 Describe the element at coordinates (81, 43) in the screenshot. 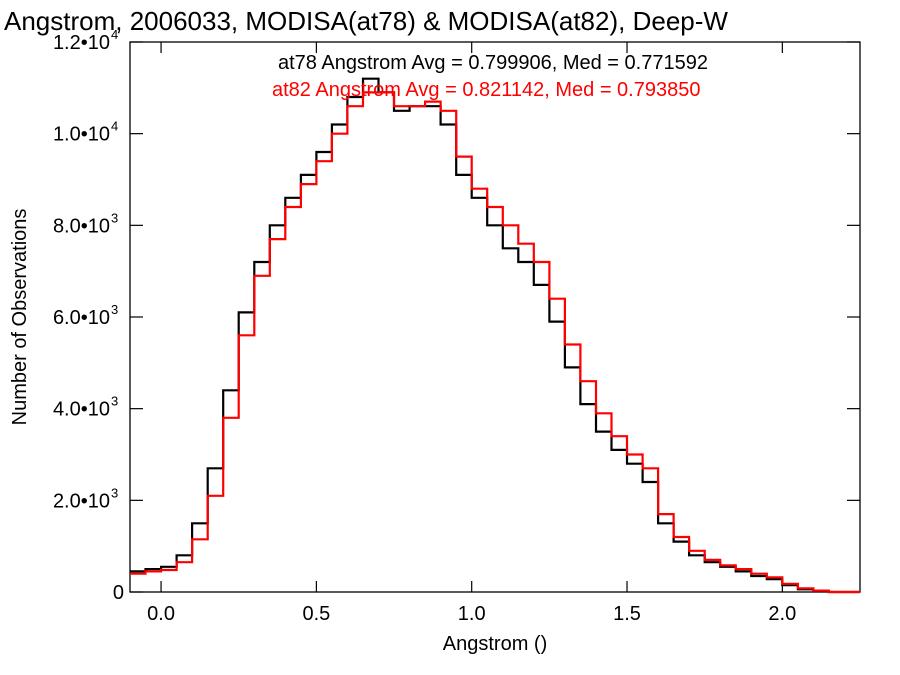

I see `y-tick-label: 1.2•10` at that location.